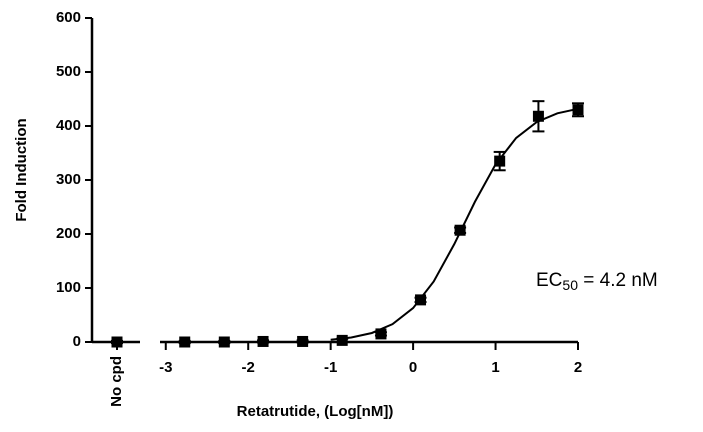 This screenshot has width=703, height=432. Describe the element at coordinates (68, 179) in the screenshot. I see `y-tick-label: 300` at that location.